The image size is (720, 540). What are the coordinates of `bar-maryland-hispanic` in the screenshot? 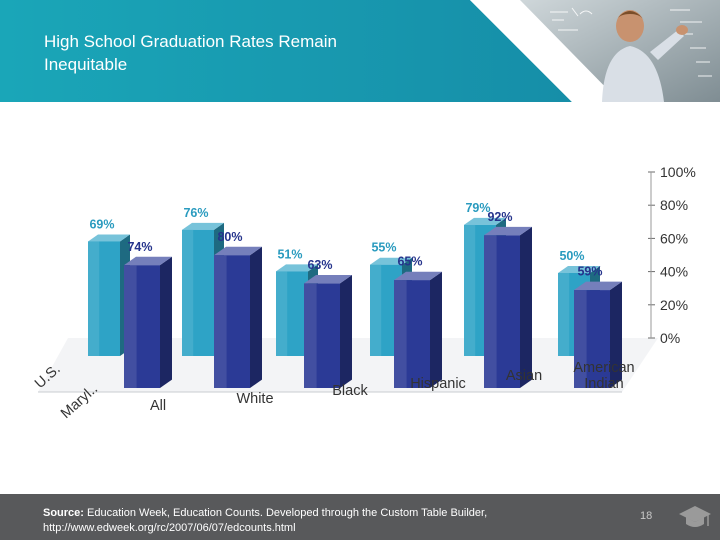 It's located at (418, 329).